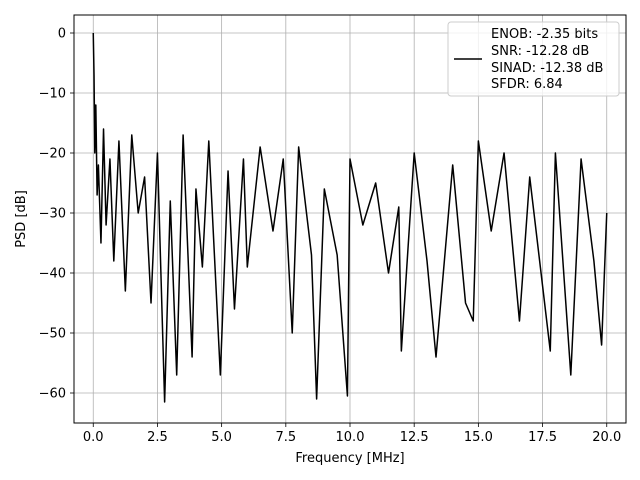 The image size is (640, 480). Describe the element at coordinates (52, 154) in the screenshot. I see `y-tick-label: −20` at that location.